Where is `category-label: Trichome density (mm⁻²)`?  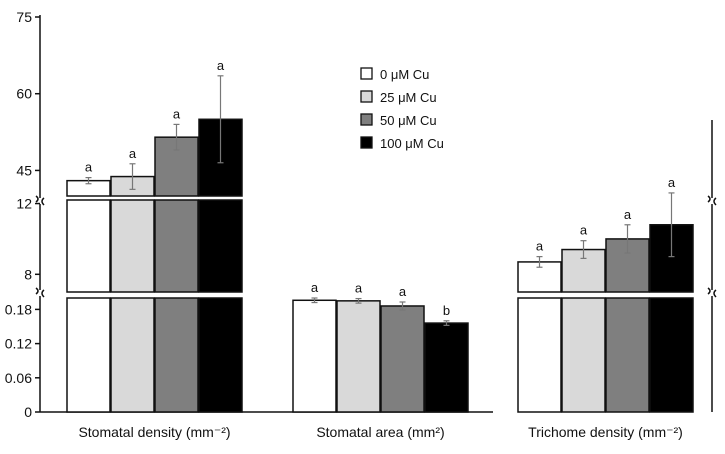 category-label: Trichome density (mm⁻²) is located at coordinates (605, 432).